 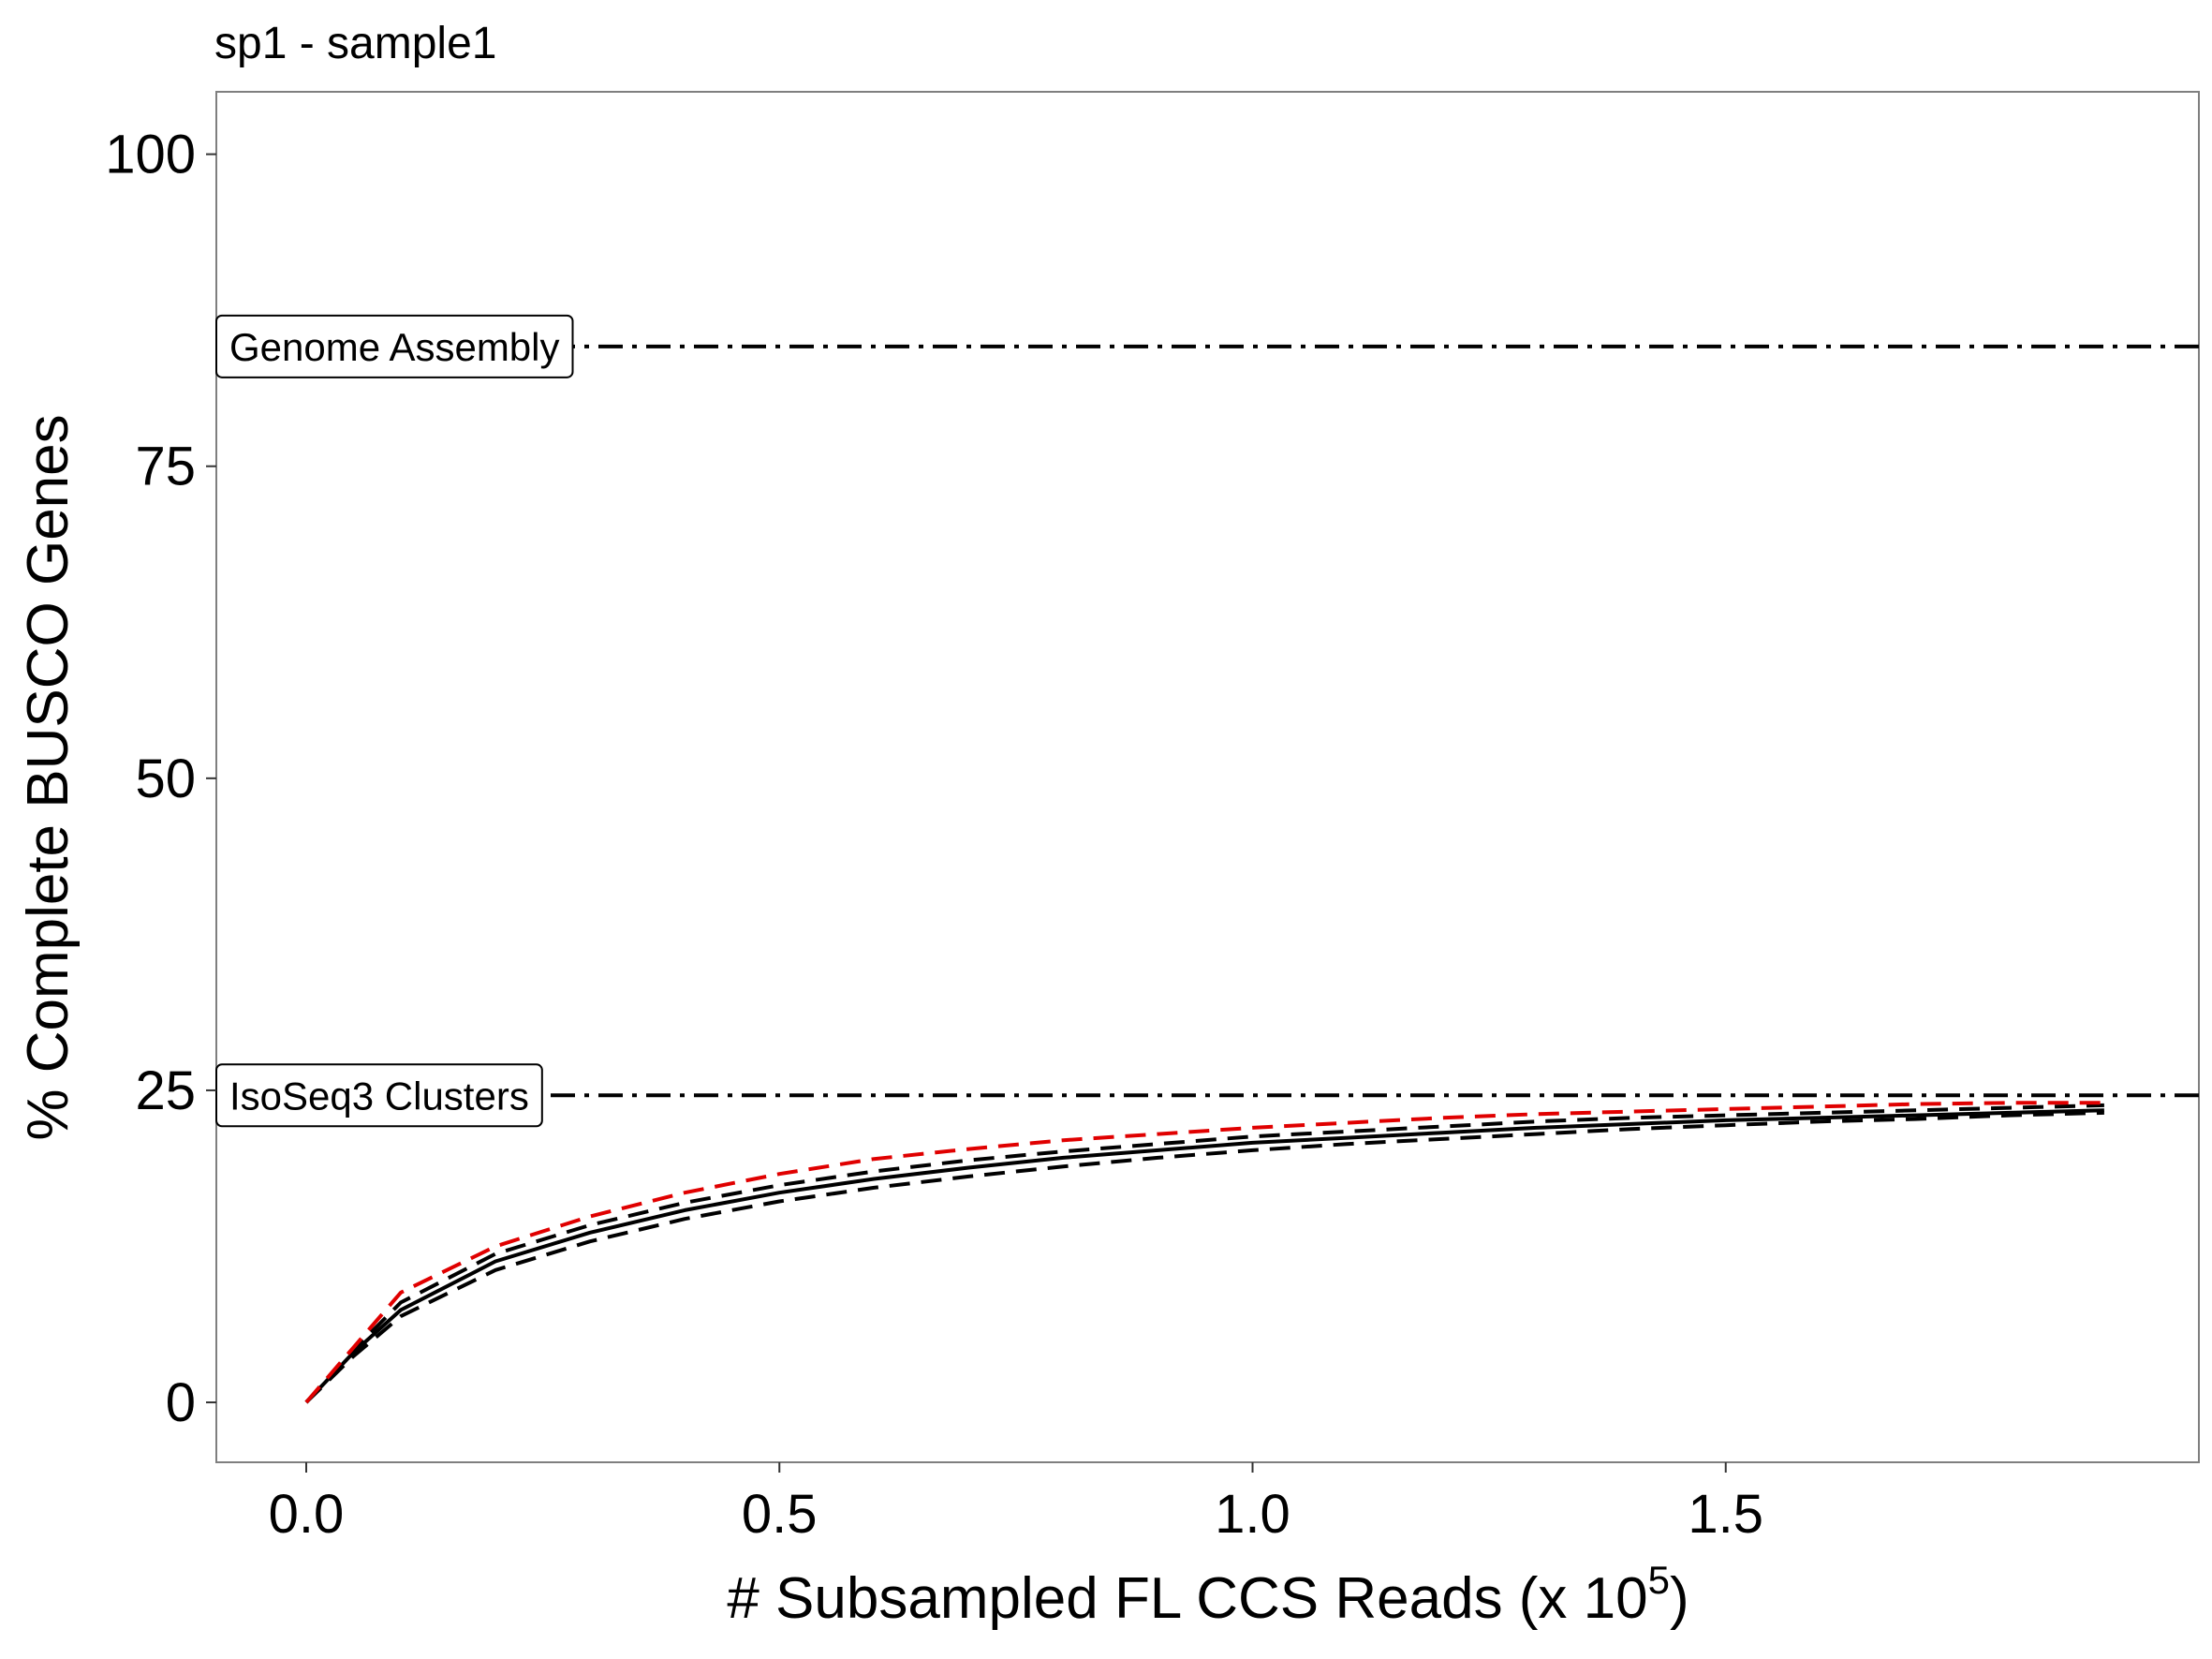 I want to click on x-tick-label: 1.5, so click(x=1726, y=1515).